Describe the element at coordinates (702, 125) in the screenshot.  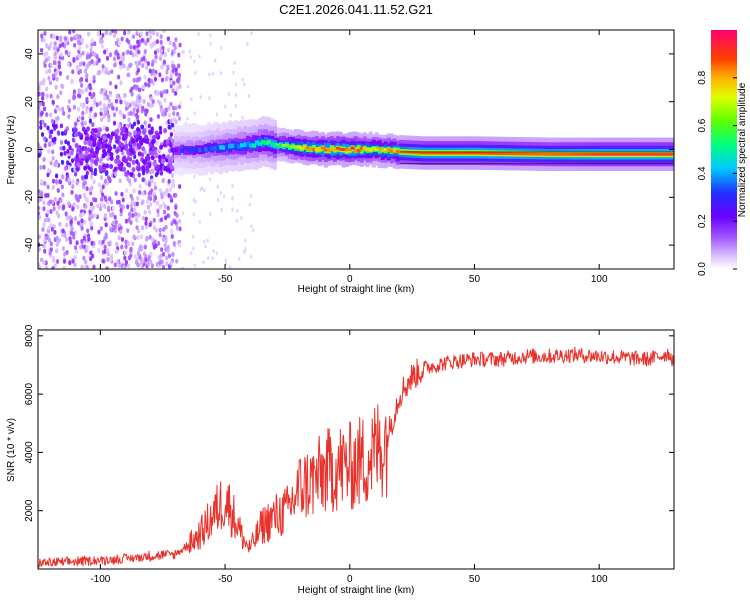
I see `colorbar-tick-label: 0.6` at that location.